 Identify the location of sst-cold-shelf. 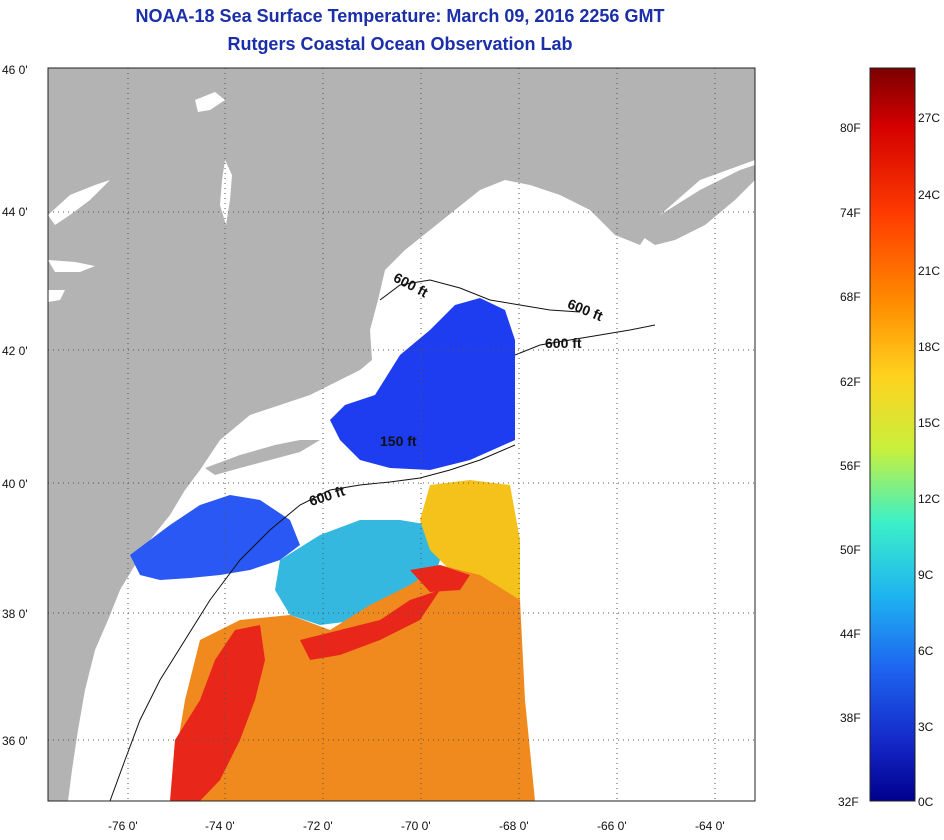
(215, 537).